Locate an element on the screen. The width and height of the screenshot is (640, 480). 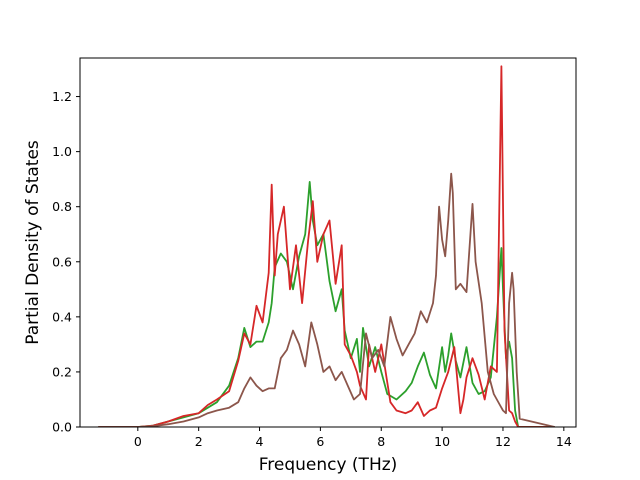
y-tick-label: 0.6 is located at coordinates (62, 261).